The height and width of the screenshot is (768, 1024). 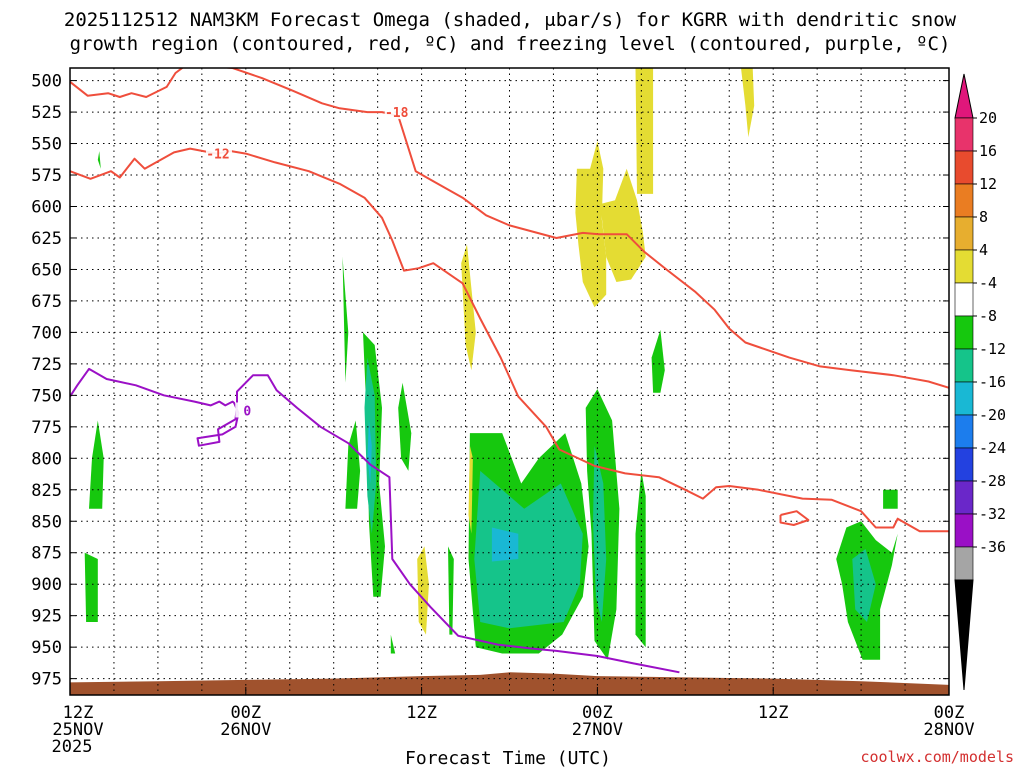 I want to click on colorbar-label-0: 20, so click(x=988, y=118).